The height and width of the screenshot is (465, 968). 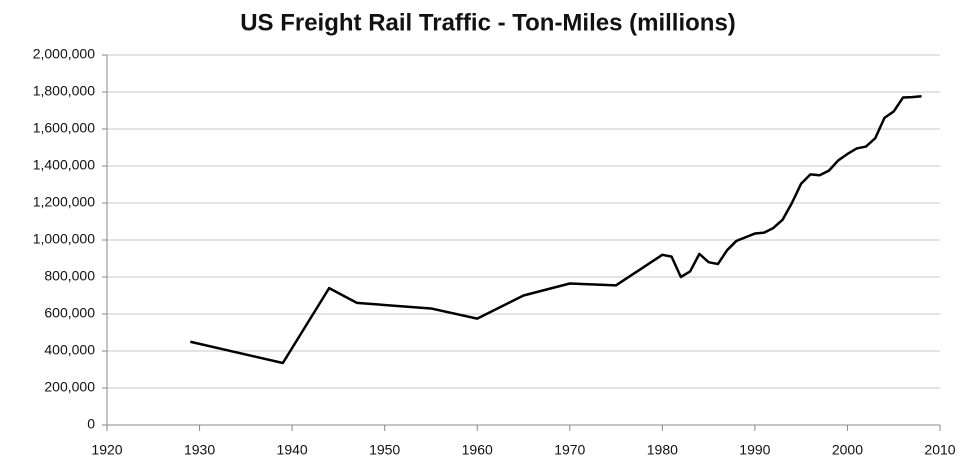 I want to click on y-tick-label: 400,000, so click(x=69, y=350).